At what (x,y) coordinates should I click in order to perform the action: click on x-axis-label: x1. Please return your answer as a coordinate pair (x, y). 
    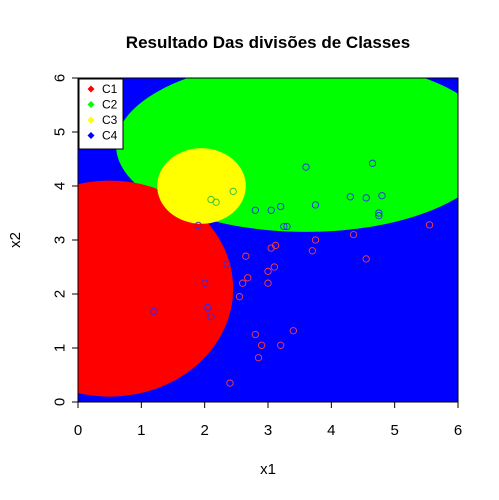
    Looking at the image, I should click on (268, 469).